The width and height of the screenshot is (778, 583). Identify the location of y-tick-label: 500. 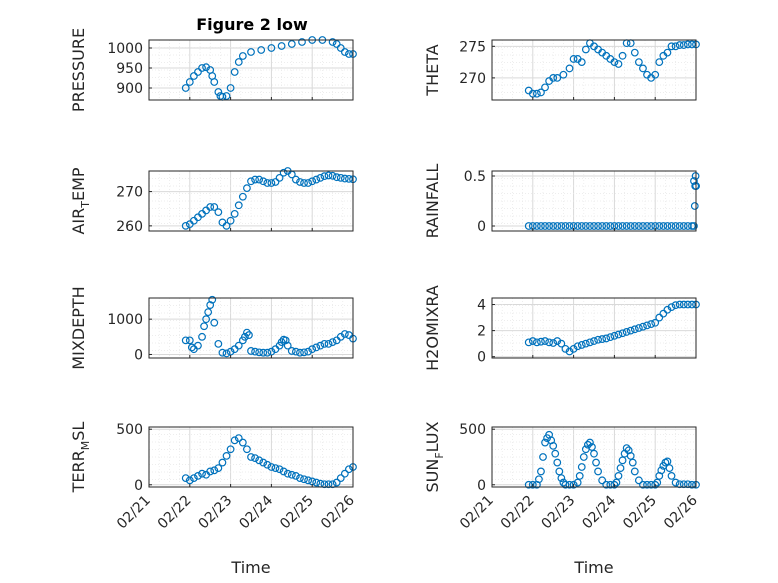
(129, 430).